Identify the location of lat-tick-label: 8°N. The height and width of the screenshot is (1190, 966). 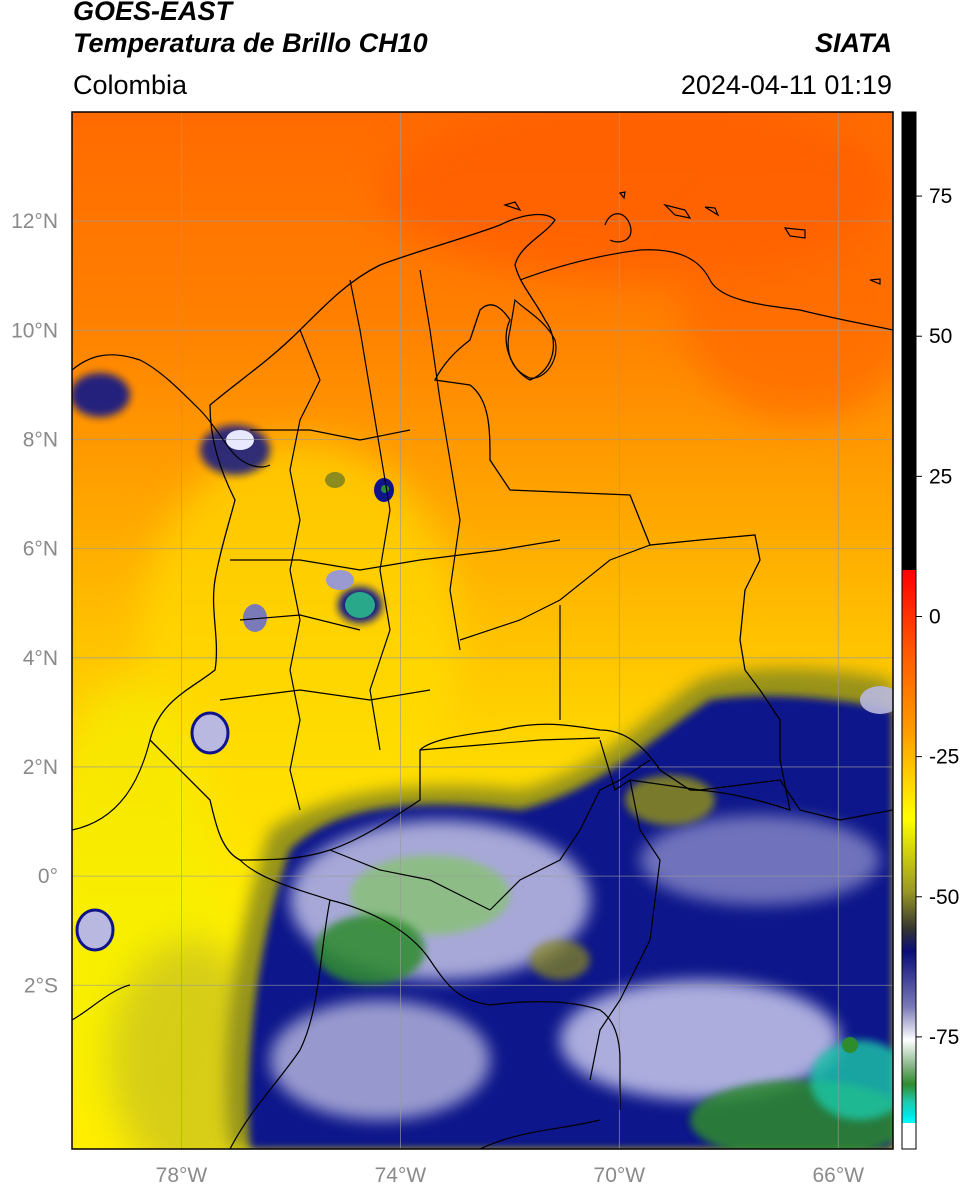
(40, 439).